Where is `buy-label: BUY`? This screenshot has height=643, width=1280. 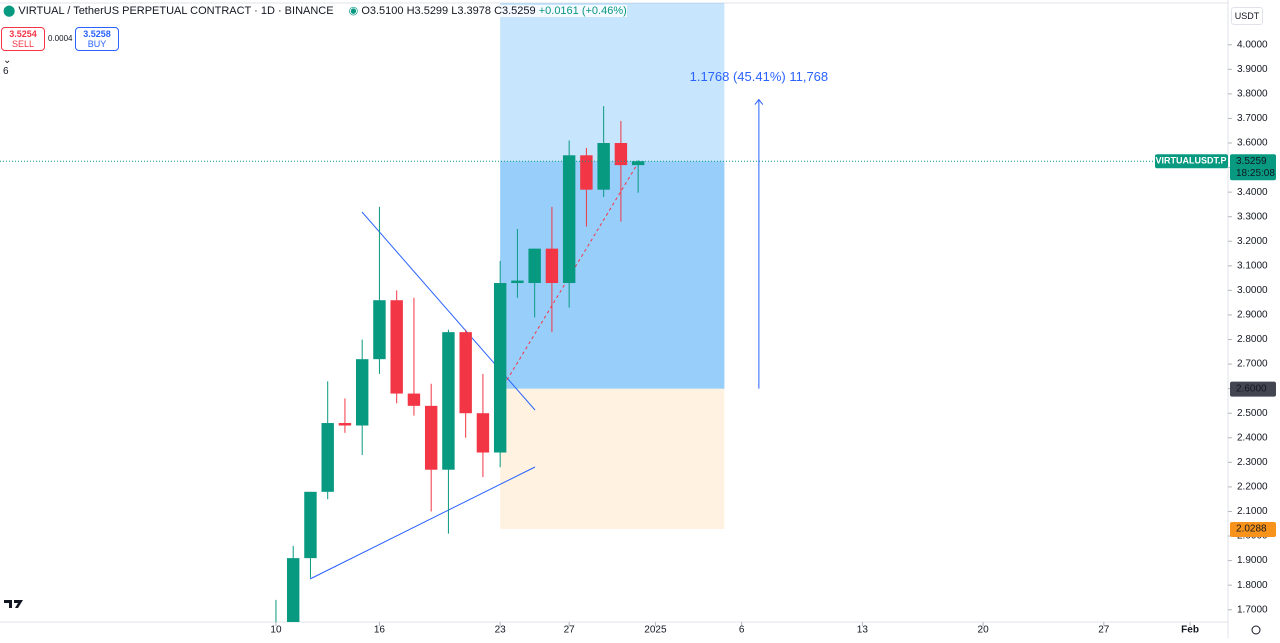
buy-label: BUY is located at coordinates (97, 44).